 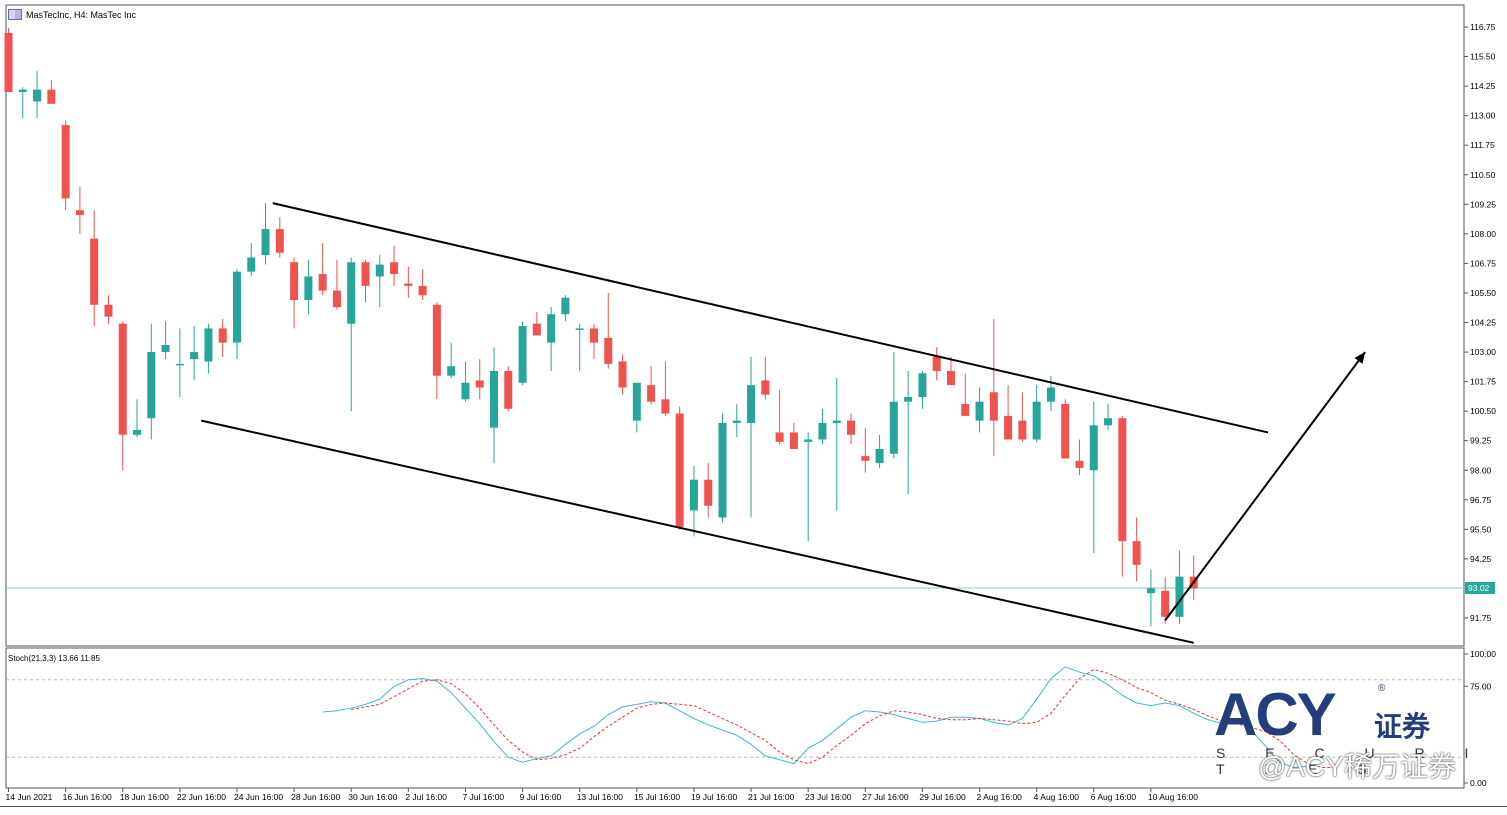 I want to click on stoch-tick-label: 0.00, so click(x=1478, y=783).